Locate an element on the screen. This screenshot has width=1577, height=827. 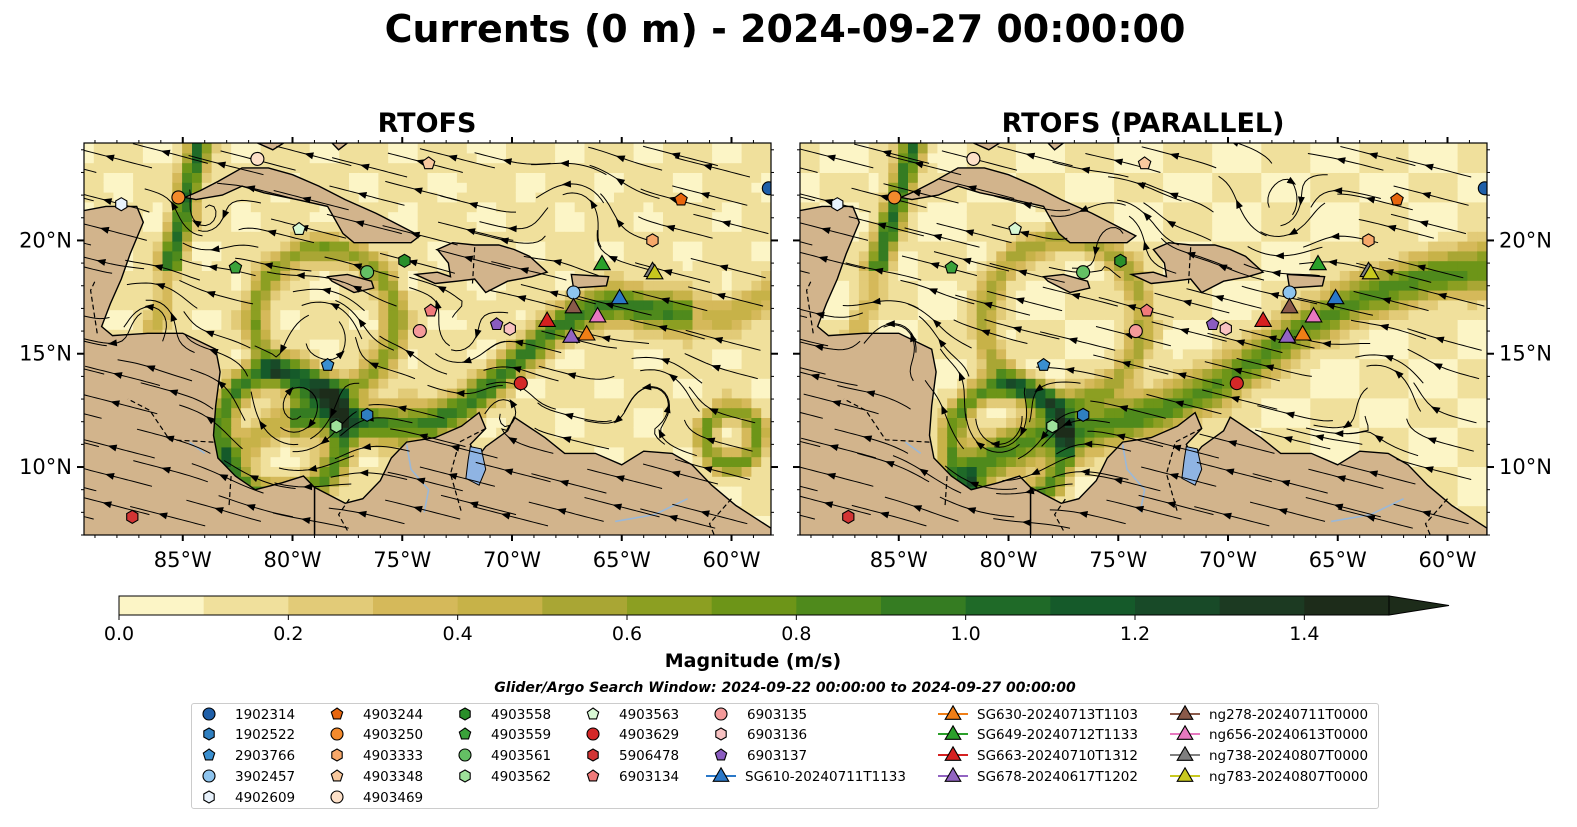
marker-ng656-20240613T0000 is located at coordinates (597, 314).